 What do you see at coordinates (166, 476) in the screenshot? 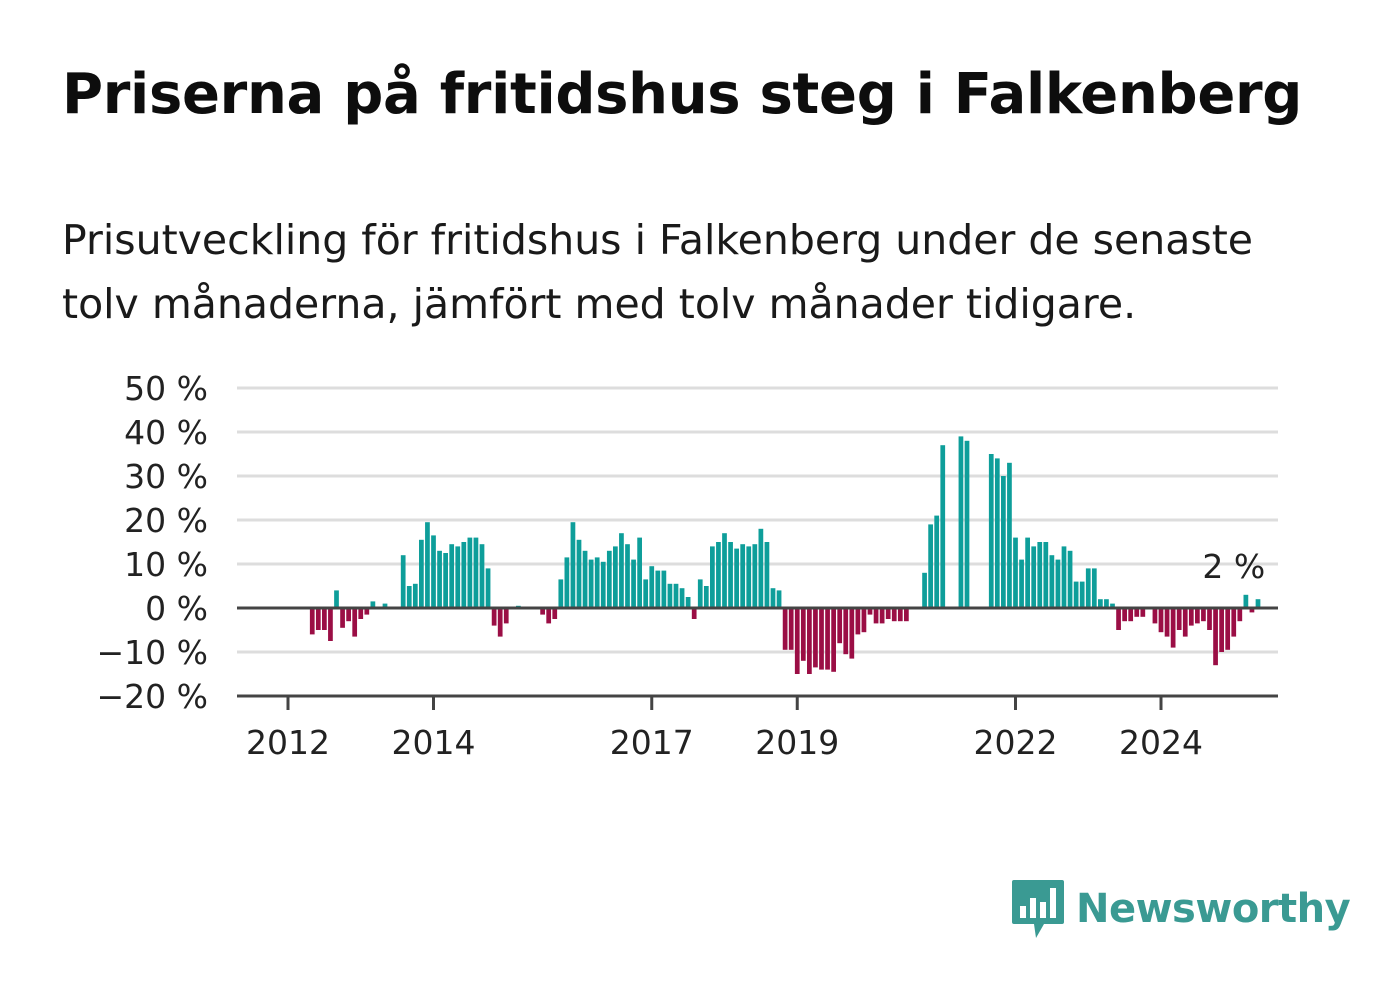
I see `y-tick-label: 30 %` at bounding box center [166, 476].